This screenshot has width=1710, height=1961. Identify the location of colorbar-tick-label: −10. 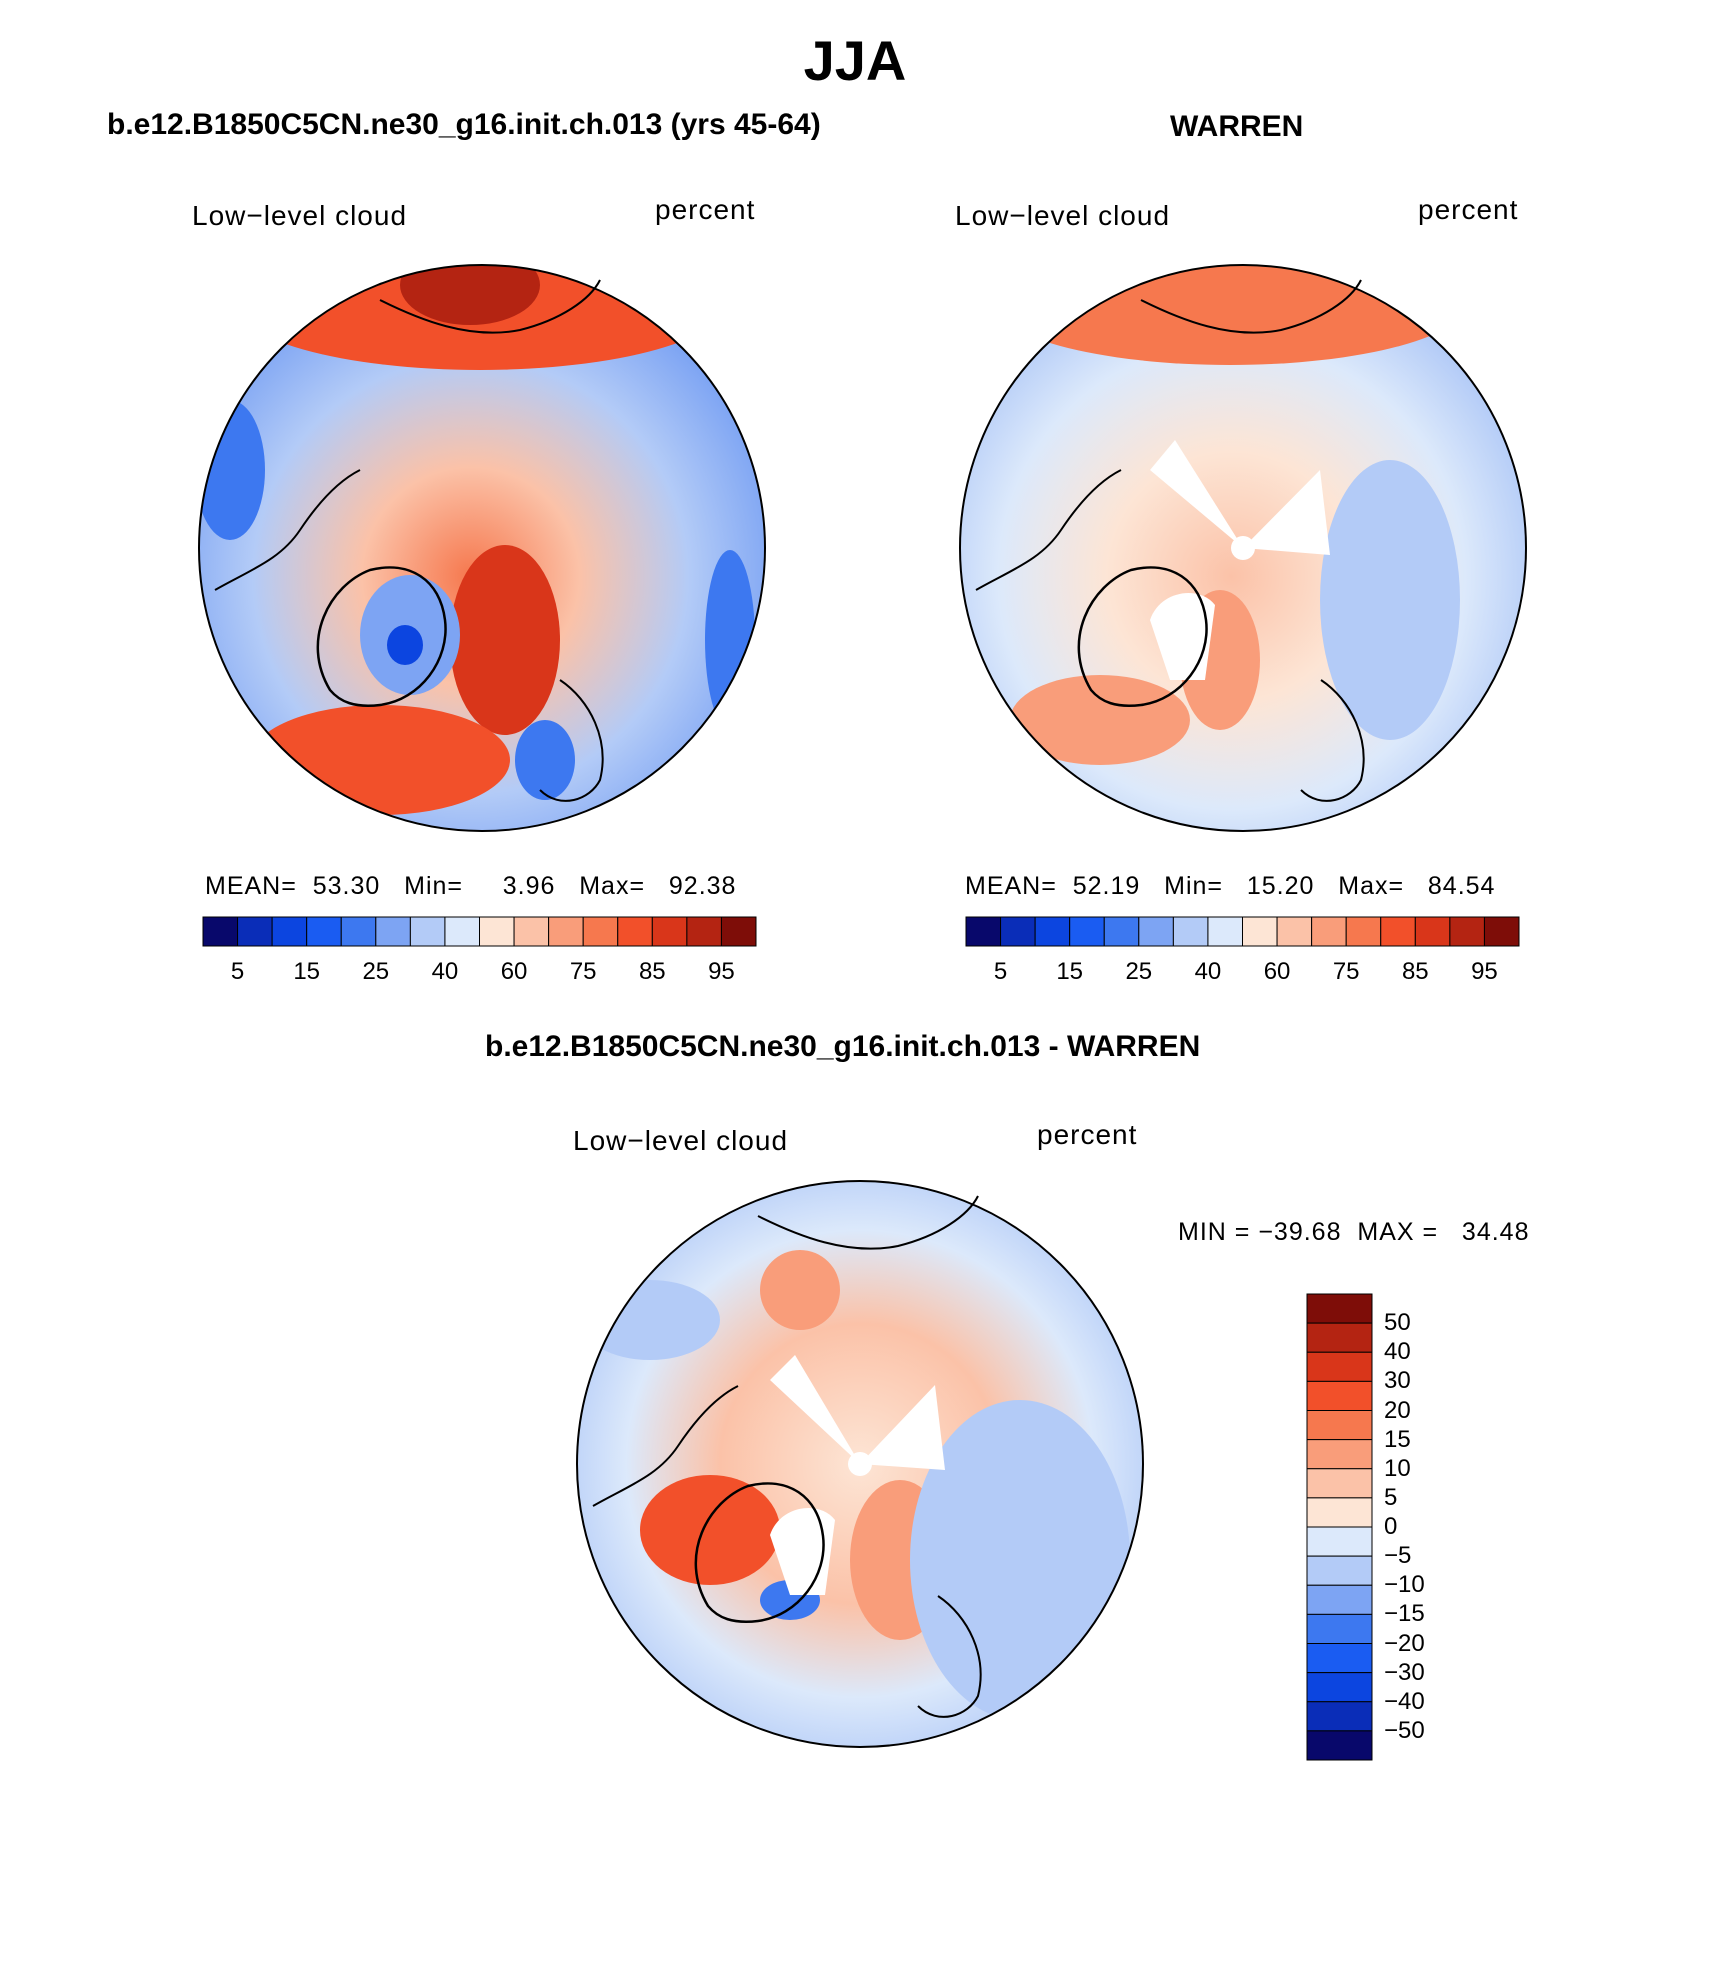
(1404, 1585).